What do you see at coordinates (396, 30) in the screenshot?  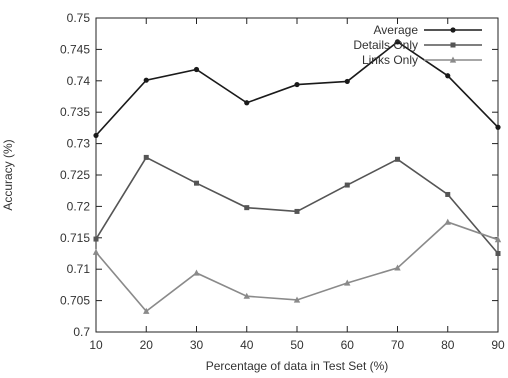 I see `legend-label-average: Average` at bounding box center [396, 30].